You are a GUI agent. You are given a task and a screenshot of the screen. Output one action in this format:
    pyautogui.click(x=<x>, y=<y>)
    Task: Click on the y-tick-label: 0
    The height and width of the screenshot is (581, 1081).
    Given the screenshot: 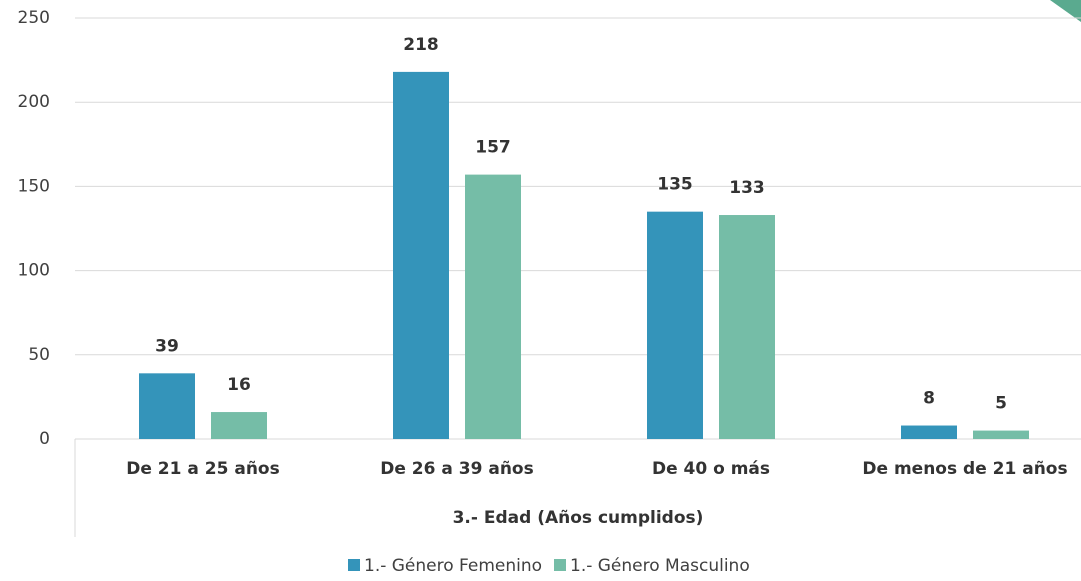 What is the action you would take?
    pyautogui.click(x=44, y=439)
    